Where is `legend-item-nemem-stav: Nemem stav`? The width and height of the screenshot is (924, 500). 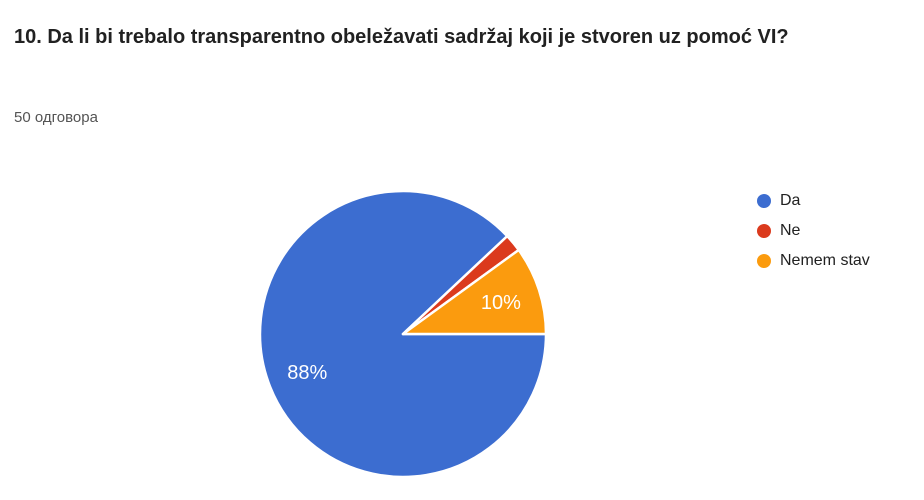 legend-item-nemem-stav: Nemem stav is located at coordinates (813, 261).